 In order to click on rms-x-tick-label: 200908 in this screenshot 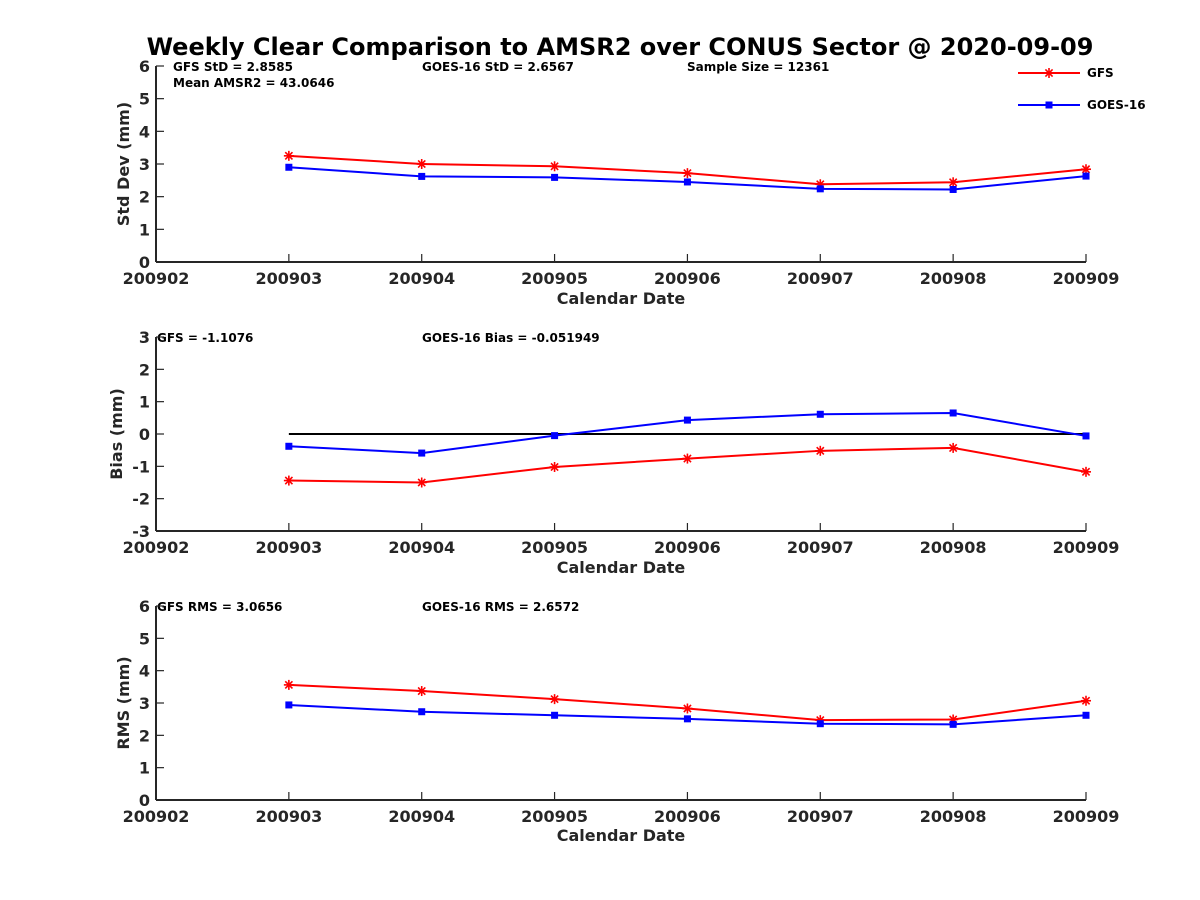, I will do `click(953, 816)`.